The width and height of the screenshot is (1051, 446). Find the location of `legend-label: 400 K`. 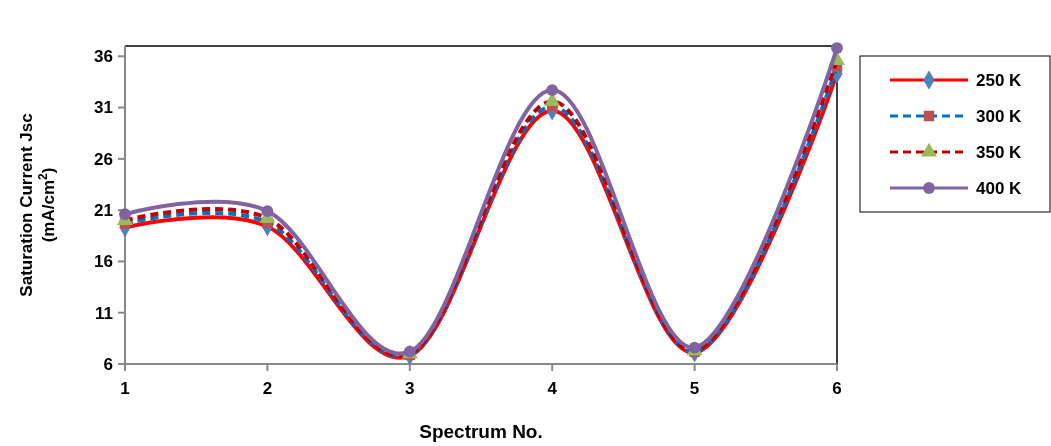

legend-label: 400 K is located at coordinates (999, 188).